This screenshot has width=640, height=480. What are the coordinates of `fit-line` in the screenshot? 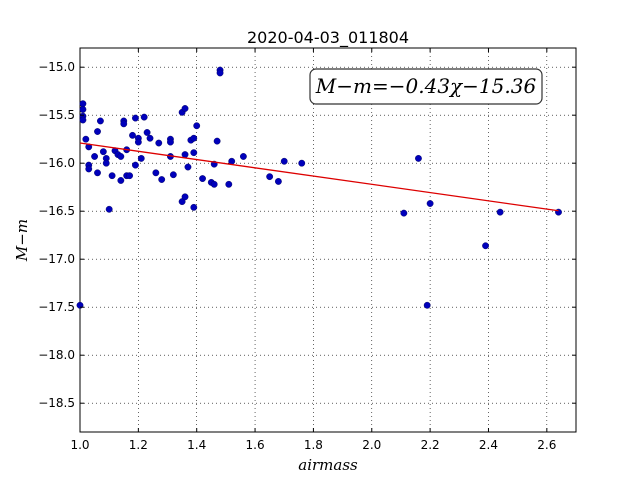 It's located at (319, 177).